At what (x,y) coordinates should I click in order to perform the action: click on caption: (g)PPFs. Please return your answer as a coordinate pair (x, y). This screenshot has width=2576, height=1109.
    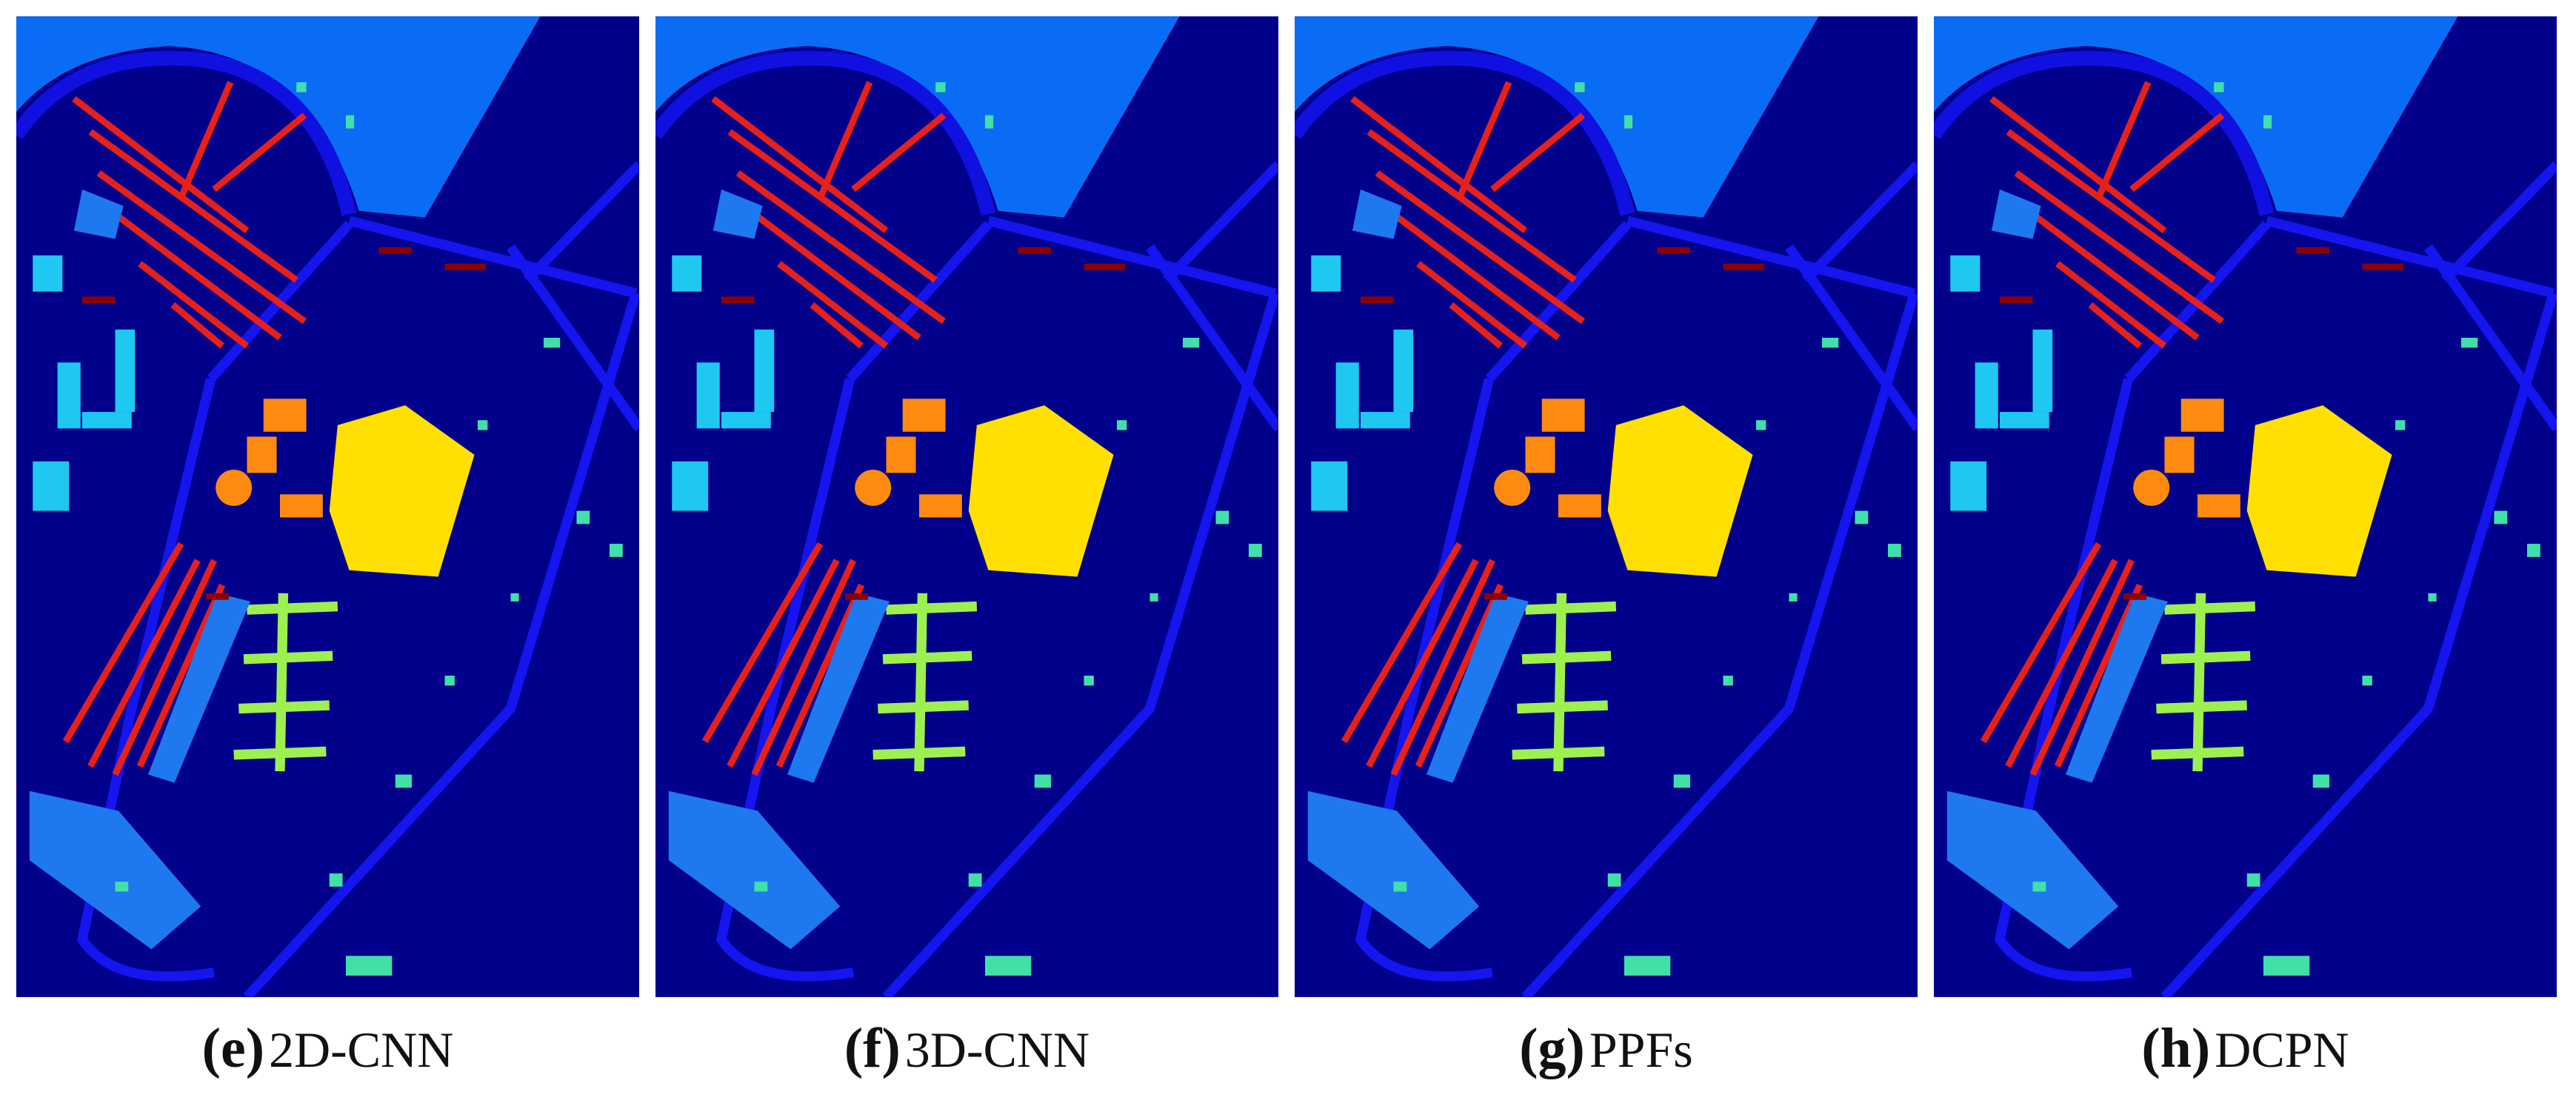
    Looking at the image, I should click on (1606, 1048).